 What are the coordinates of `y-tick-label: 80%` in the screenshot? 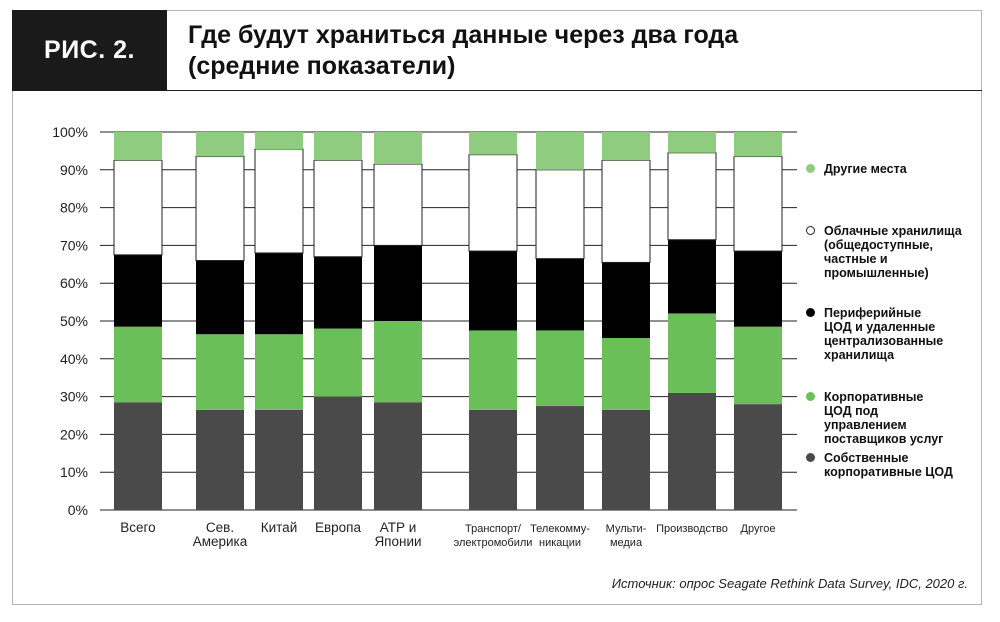 It's located at (74, 208).